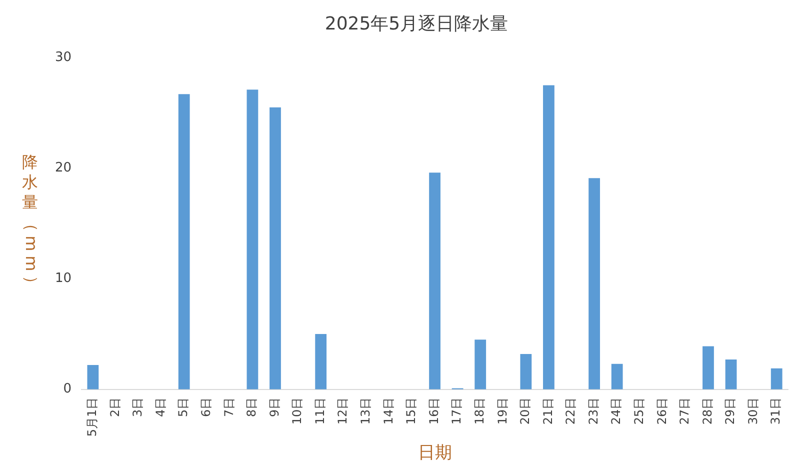 This screenshot has width=802, height=472. What do you see at coordinates (685, 411) in the screenshot?
I see `x-tick-label: 27日` at bounding box center [685, 411].